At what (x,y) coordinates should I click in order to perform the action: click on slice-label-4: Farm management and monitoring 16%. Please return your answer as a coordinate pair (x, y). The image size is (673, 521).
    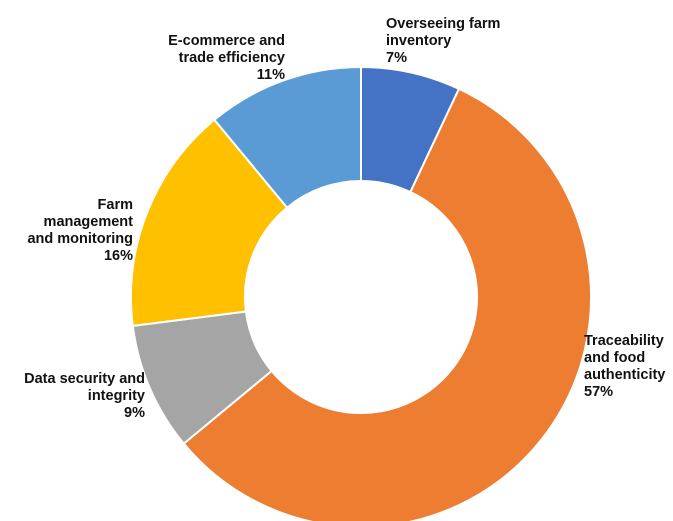
    Looking at the image, I should click on (80, 230).